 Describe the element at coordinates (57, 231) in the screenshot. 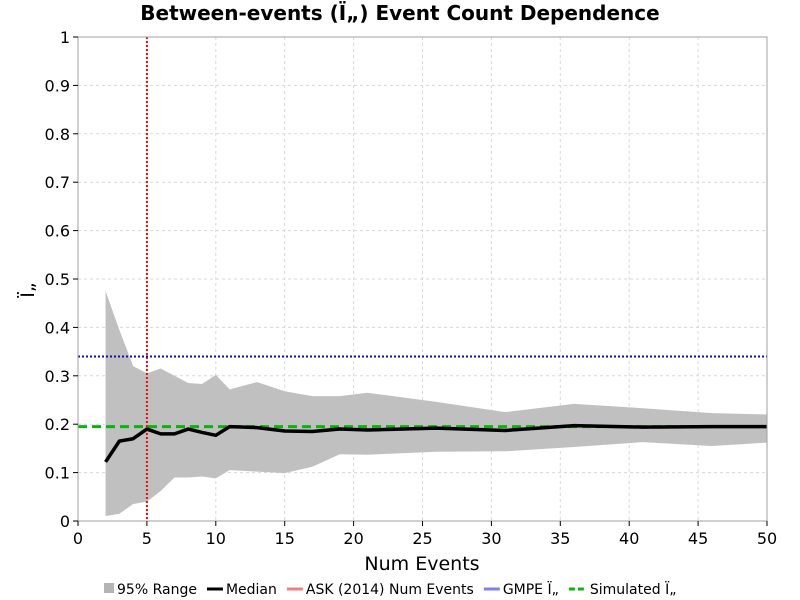

I see `y-tick-label: 0.6` at that location.